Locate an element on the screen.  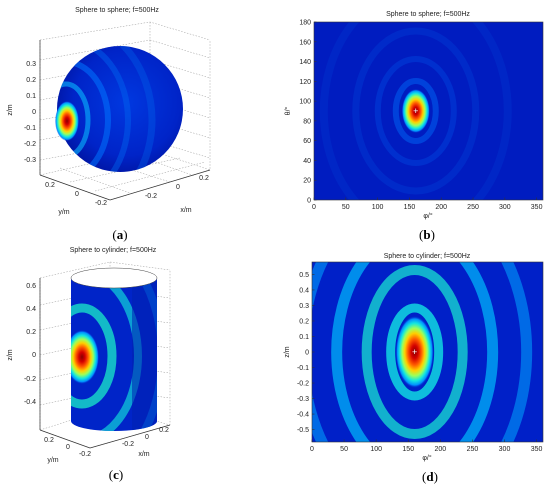
panel-b-y-label: θ/° is located at coordinates (288, 110).